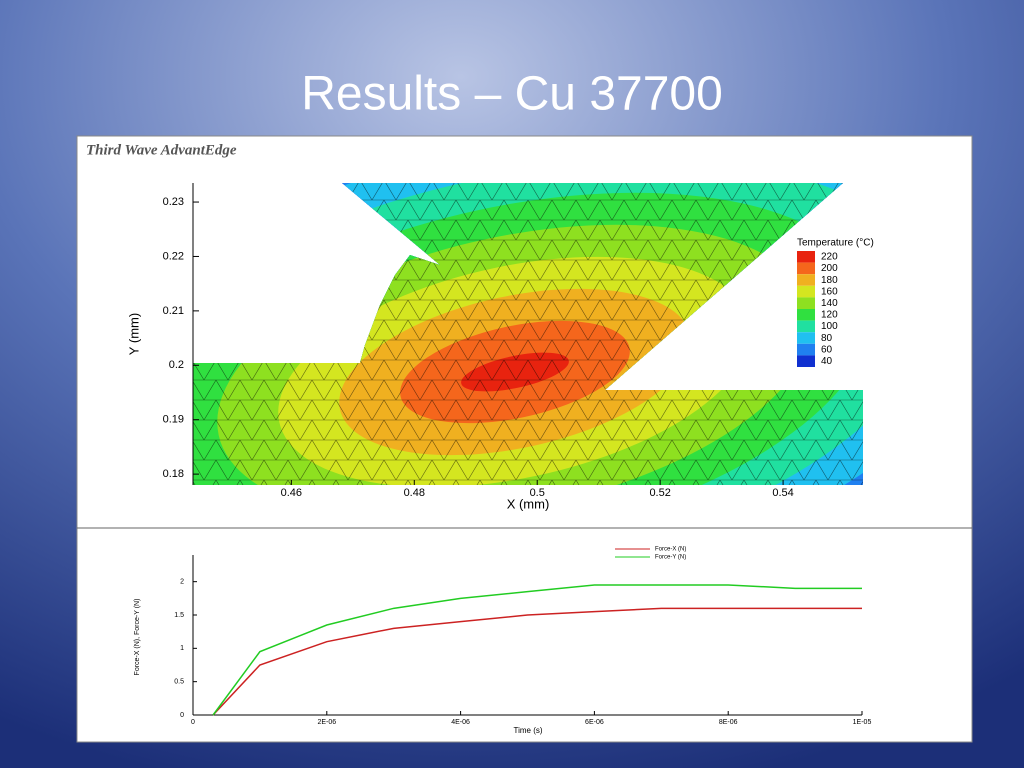  What do you see at coordinates (527, 730) in the screenshot?
I see `x-axis-label: Time (s)` at bounding box center [527, 730].